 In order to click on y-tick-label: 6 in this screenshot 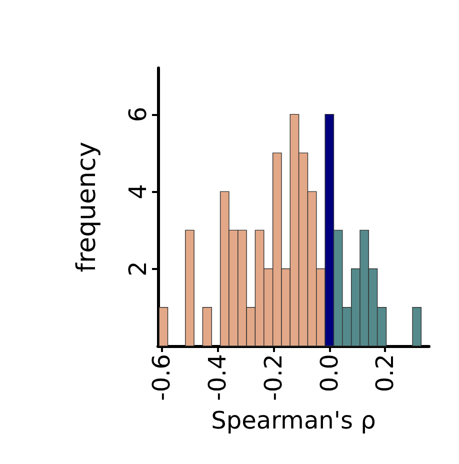, I will do `click(138, 114)`.